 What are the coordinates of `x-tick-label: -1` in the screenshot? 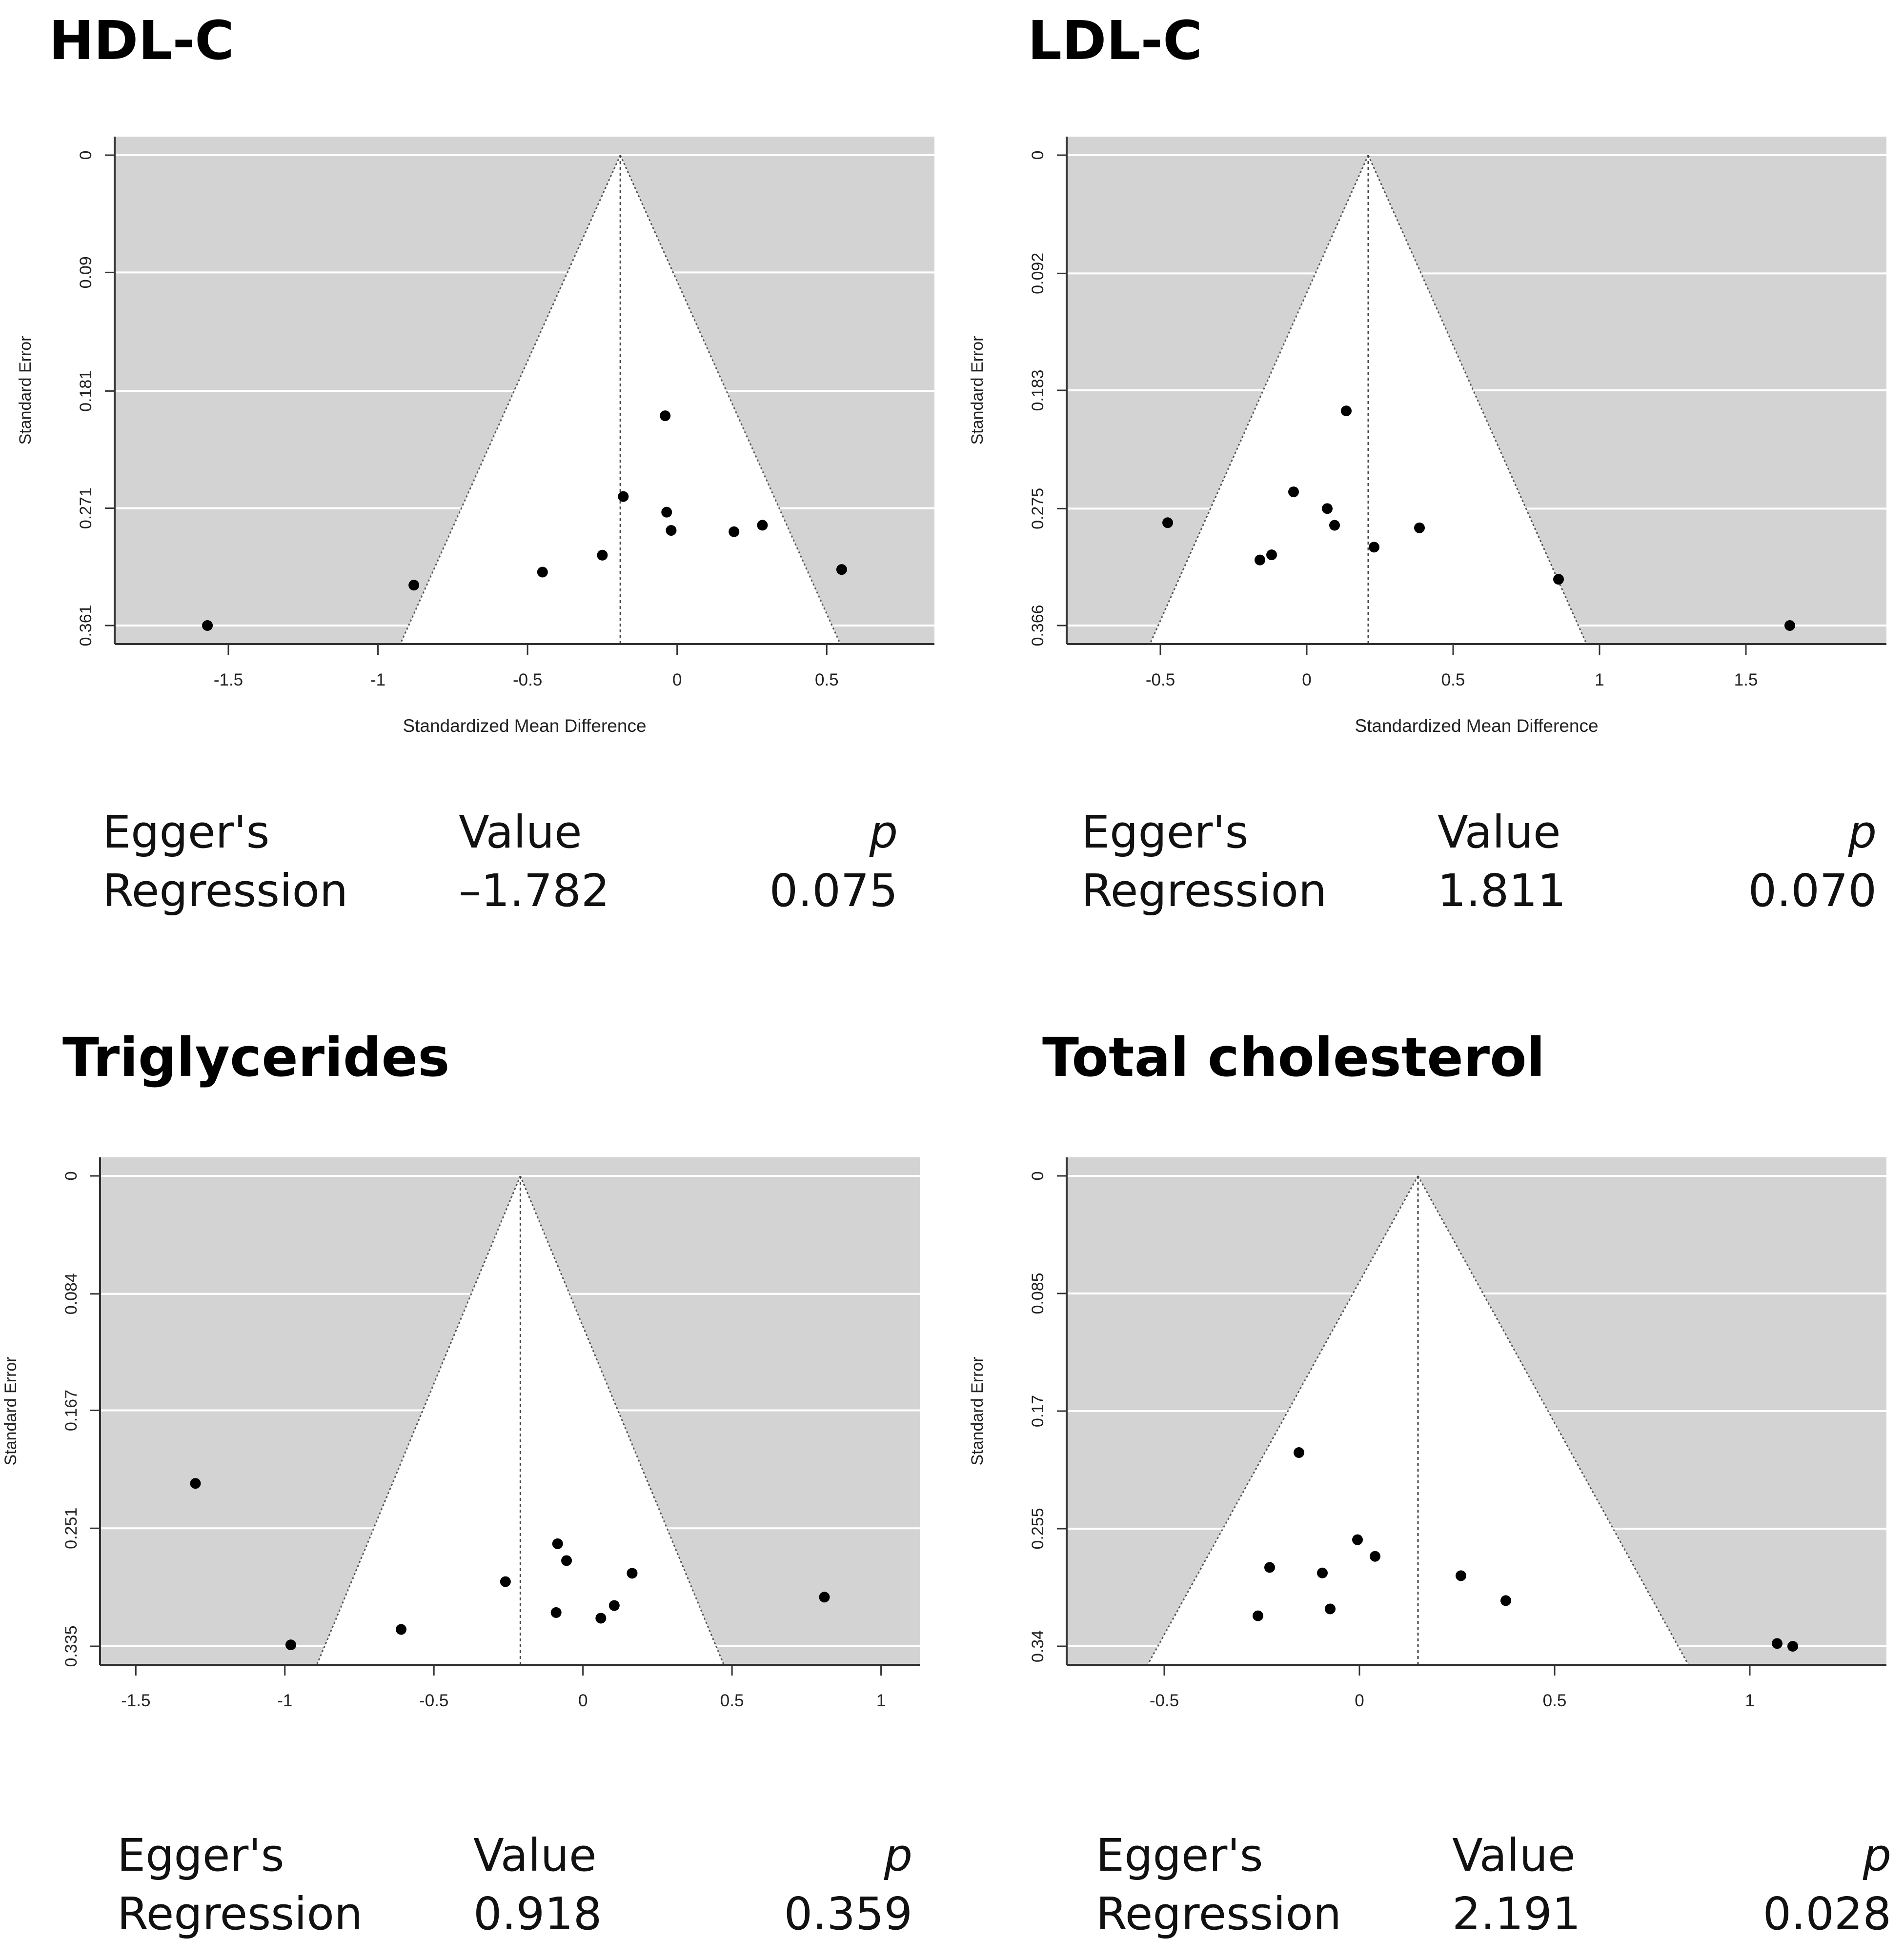 It's located at (377, 679).